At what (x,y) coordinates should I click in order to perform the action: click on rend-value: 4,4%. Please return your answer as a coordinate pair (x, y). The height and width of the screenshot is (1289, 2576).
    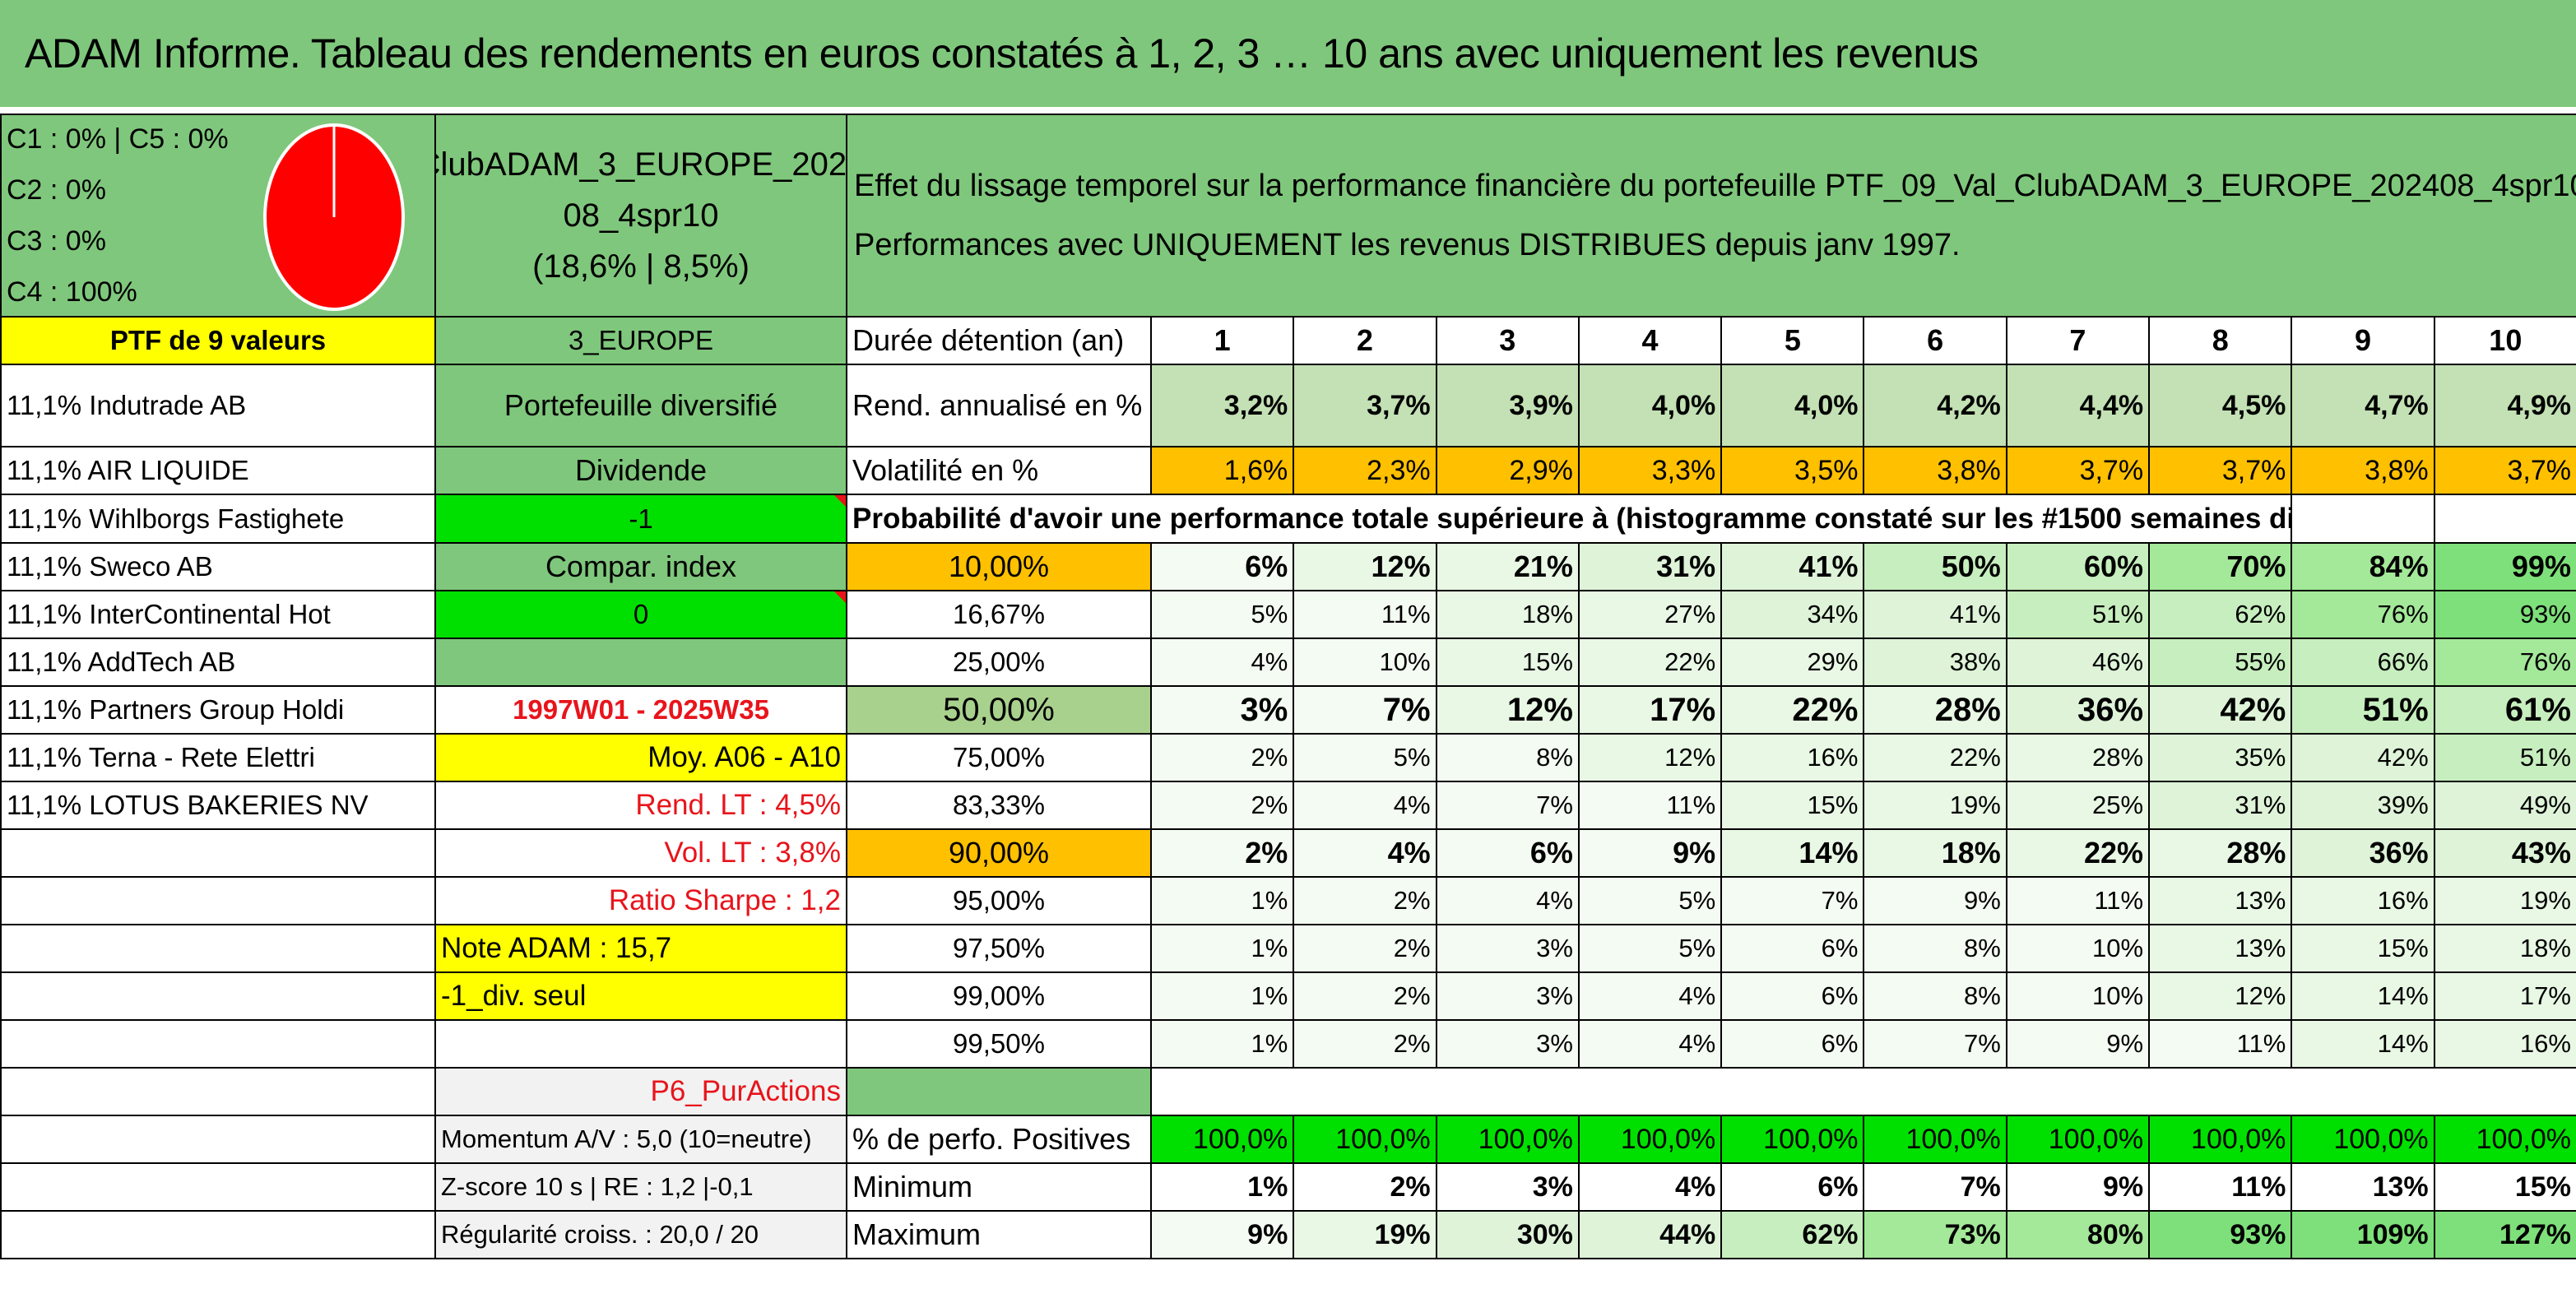
    Looking at the image, I should click on (2079, 406).